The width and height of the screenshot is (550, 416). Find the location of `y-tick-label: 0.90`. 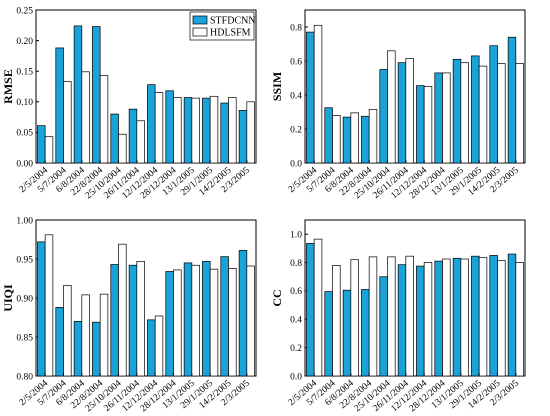

y-tick-label: 0.90 is located at coordinates (24, 299).